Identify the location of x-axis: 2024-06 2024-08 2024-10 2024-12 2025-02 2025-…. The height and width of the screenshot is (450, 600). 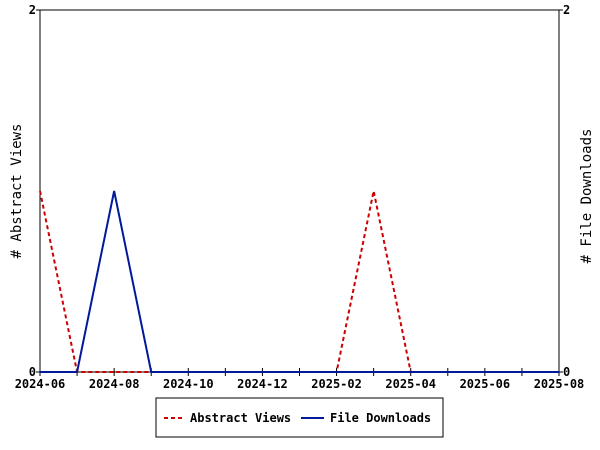
(300, 379).